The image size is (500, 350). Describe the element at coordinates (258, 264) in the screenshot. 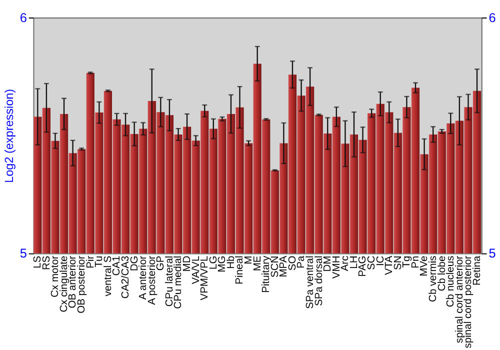

I see `x-tick-label: ME` at that location.